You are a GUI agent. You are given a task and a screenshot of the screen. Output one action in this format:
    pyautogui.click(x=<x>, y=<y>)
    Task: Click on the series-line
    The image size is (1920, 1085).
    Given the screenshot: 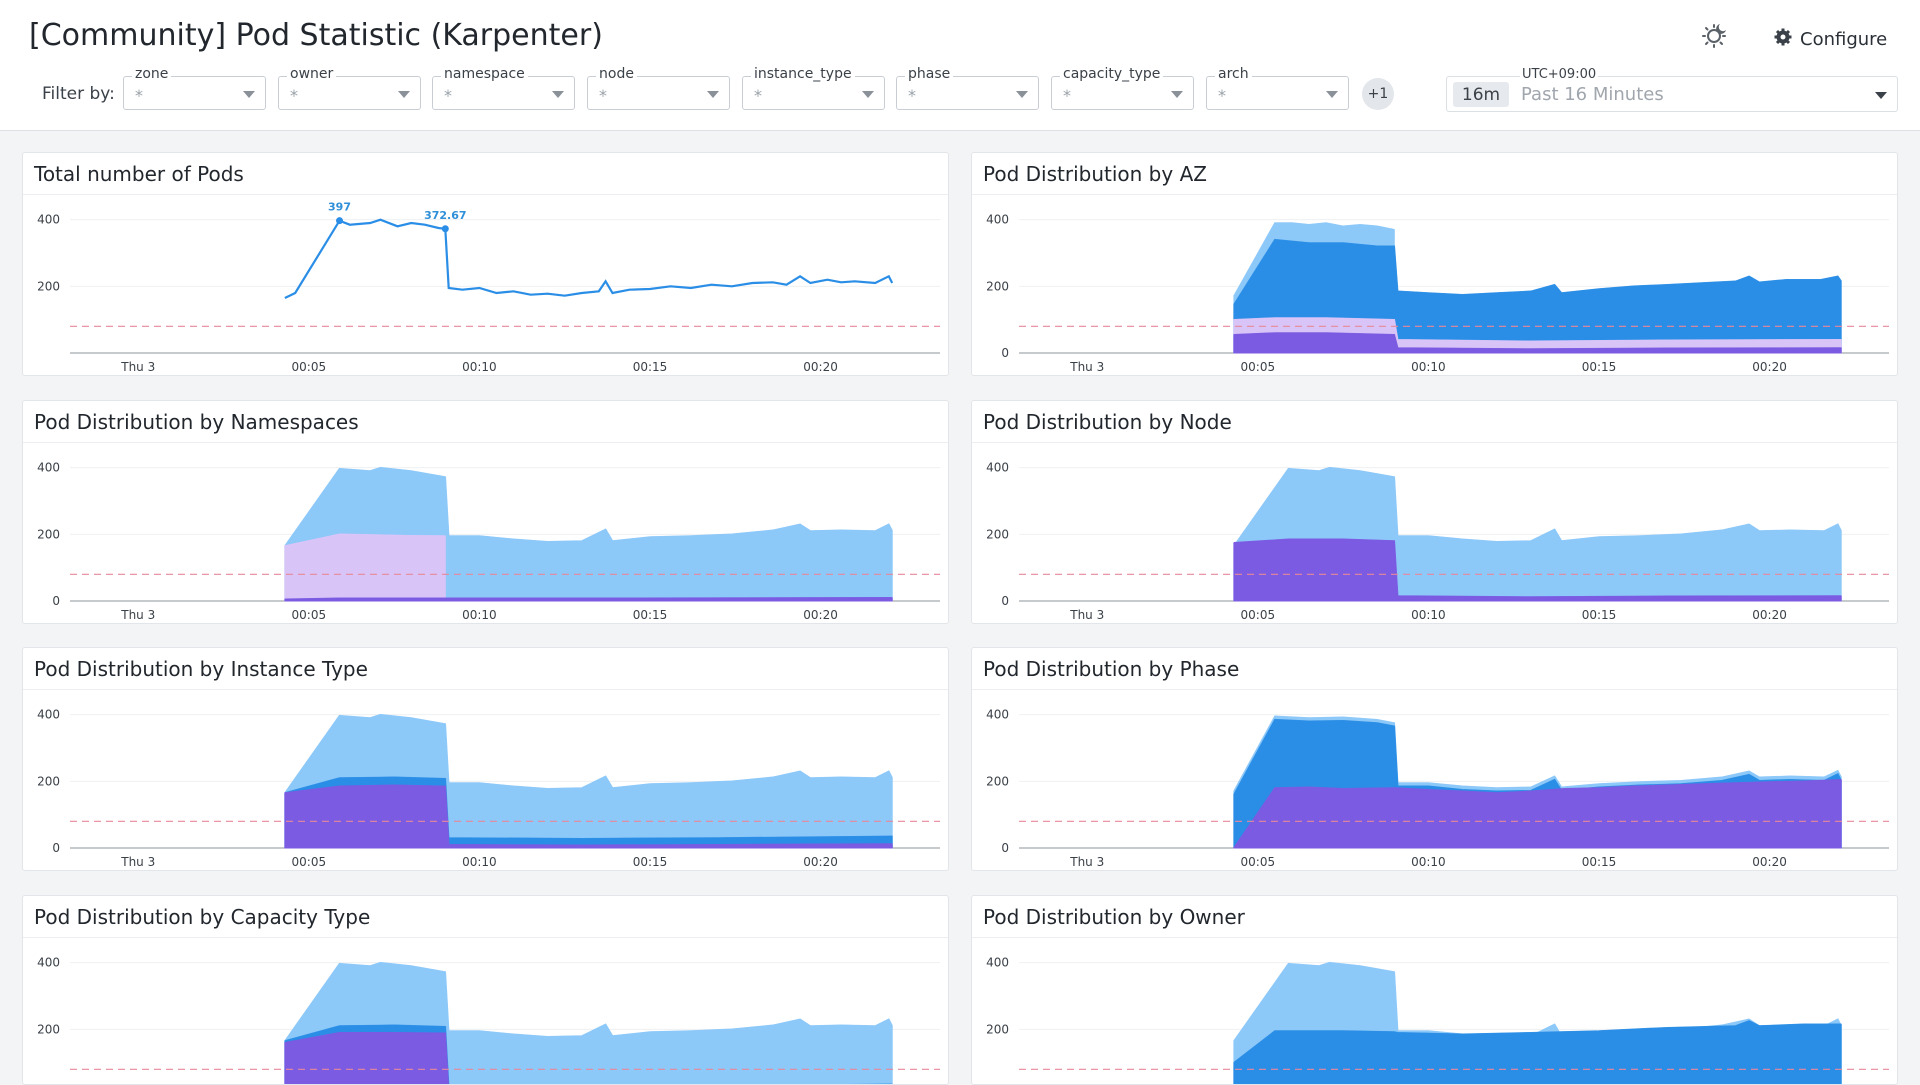 What is the action you would take?
    pyautogui.click(x=589, y=258)
    